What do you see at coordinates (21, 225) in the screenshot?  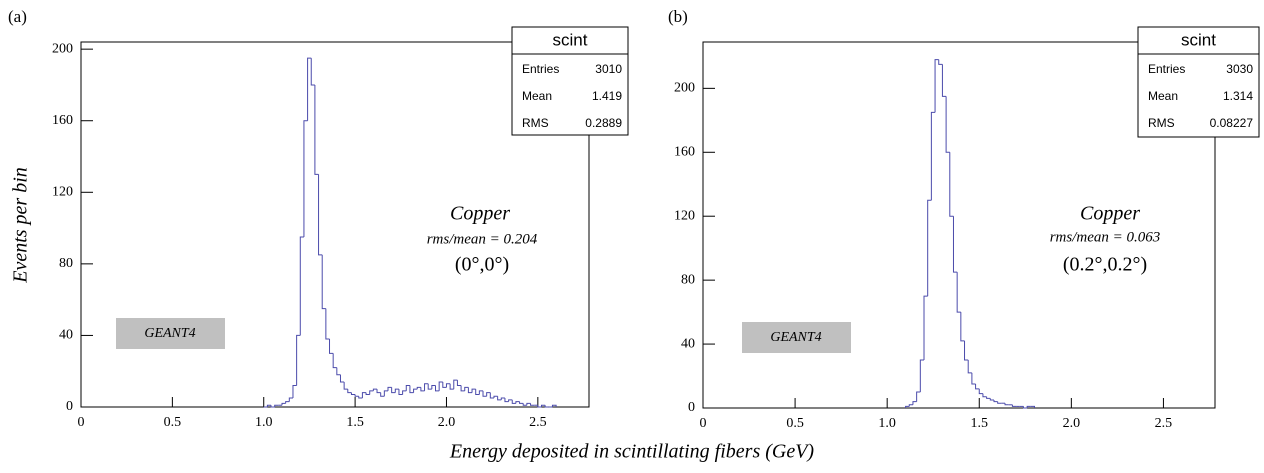 I see `y-axis-label: Events per bin` at bounding box center [21, 225].